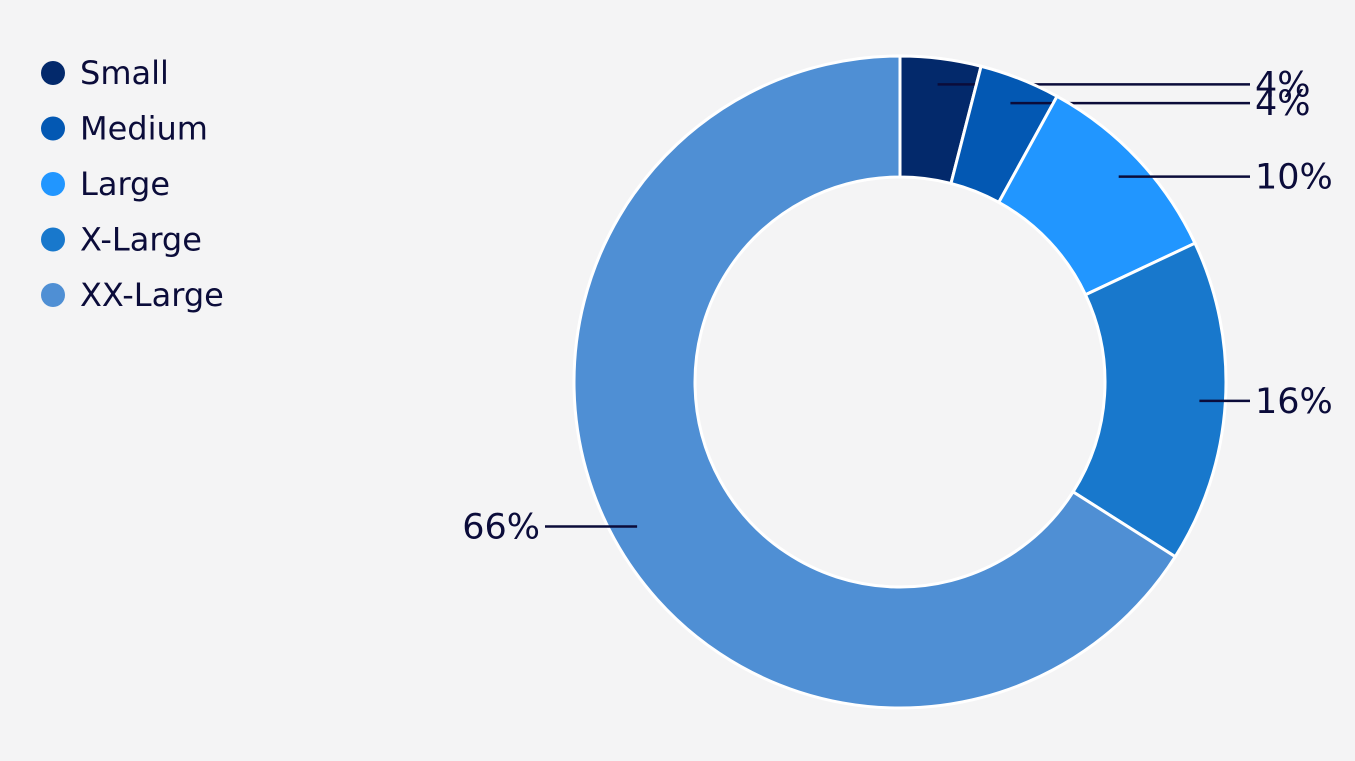 The image size is (1355, 761). What do you see at coordinates (125, 184) in the screenshot?
I see `legend-label: Large` at bounding box center [125, 184].